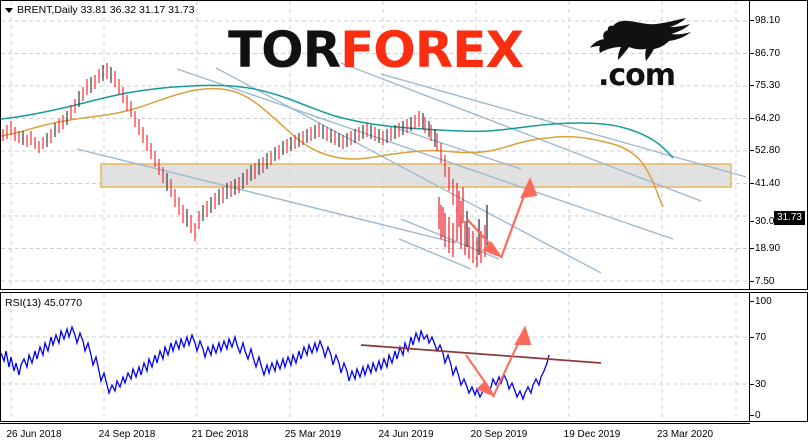 This screenshot has height=444, width=808. I want to click on price-tick: 7.50, so click(762, 281).